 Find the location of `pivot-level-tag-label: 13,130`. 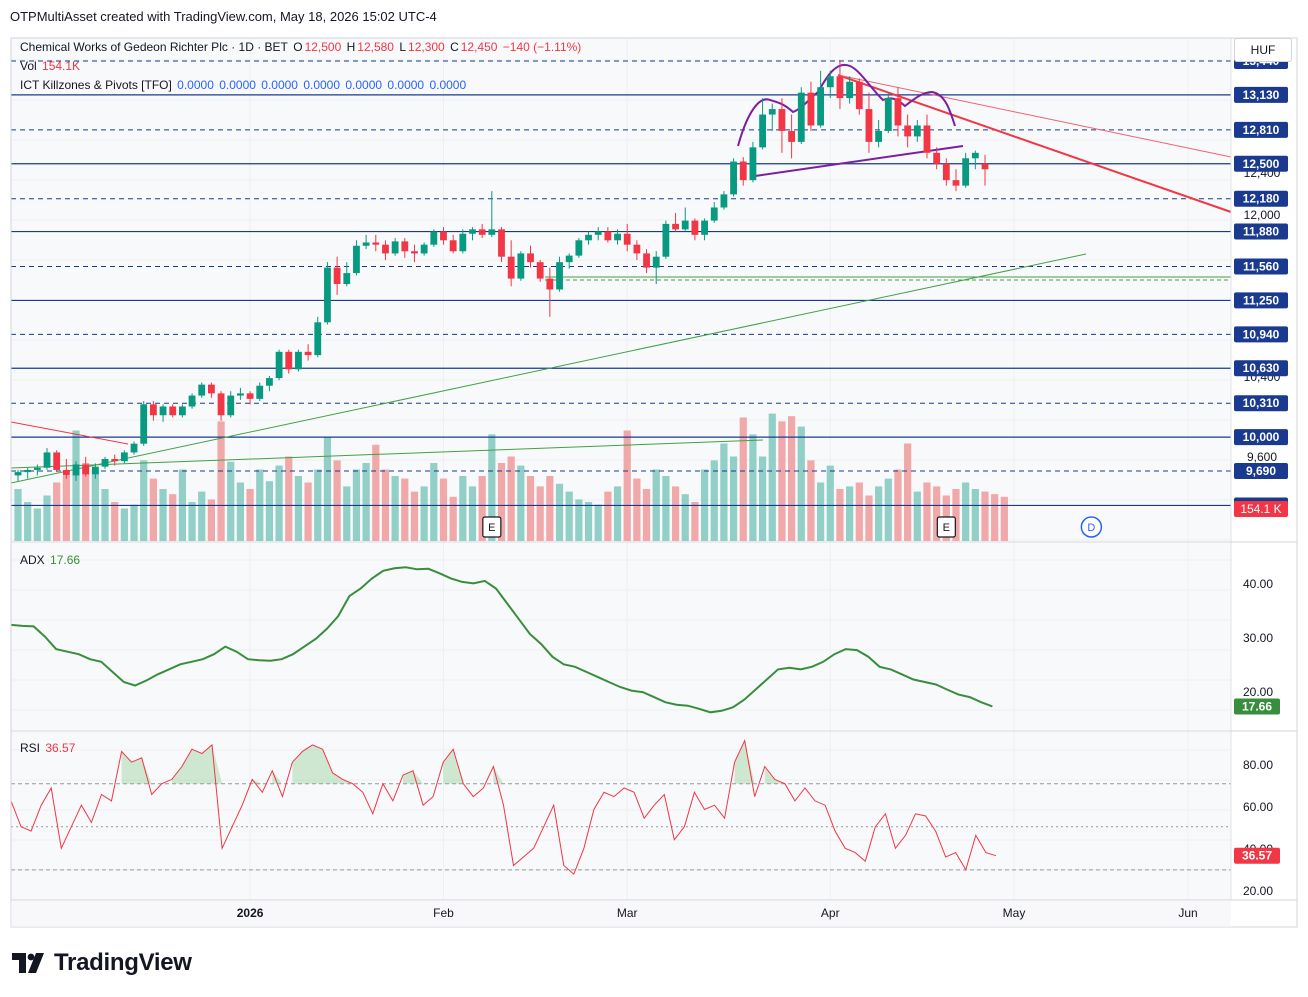

pivot-level-tag-label: 13,130 is located at coordinates (1261, 95).